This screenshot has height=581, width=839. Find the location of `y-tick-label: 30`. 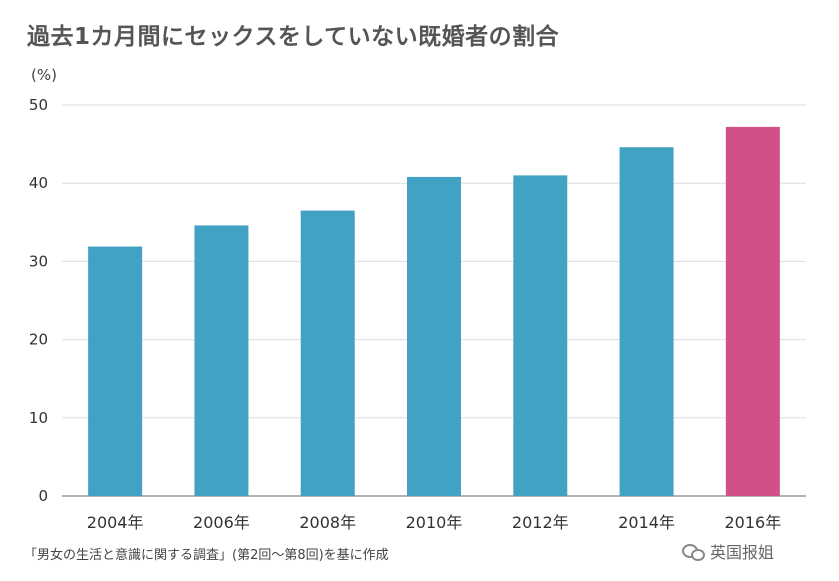

y-tick-label: 30 is located at coordinates (38, 261).